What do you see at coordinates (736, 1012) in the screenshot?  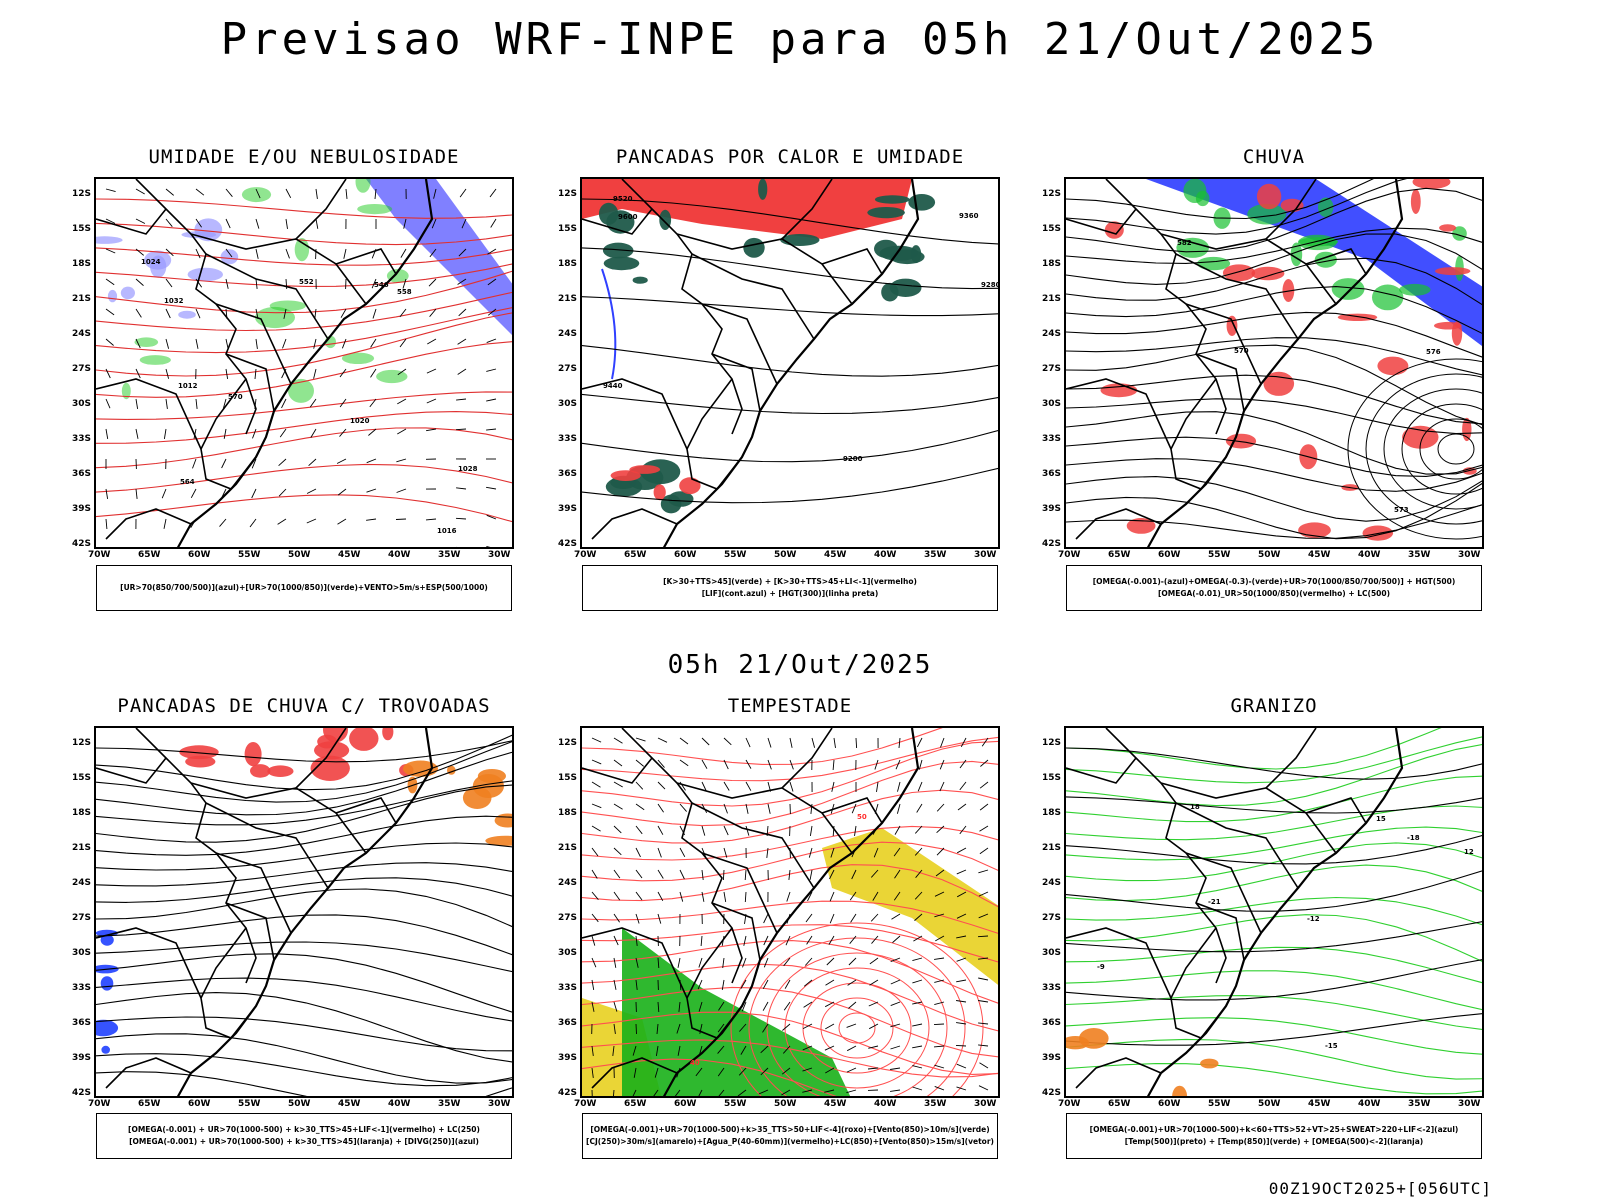 I see `wind-green-area` at bounding box center [736, 1012].